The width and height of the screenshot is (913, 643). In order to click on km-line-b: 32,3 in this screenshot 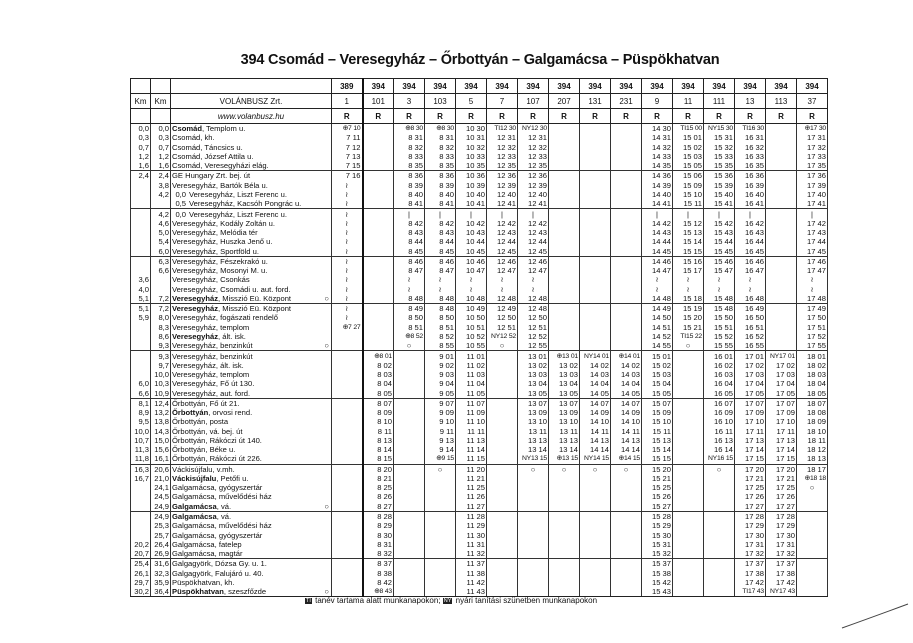, I will do `click(160, 573)`.